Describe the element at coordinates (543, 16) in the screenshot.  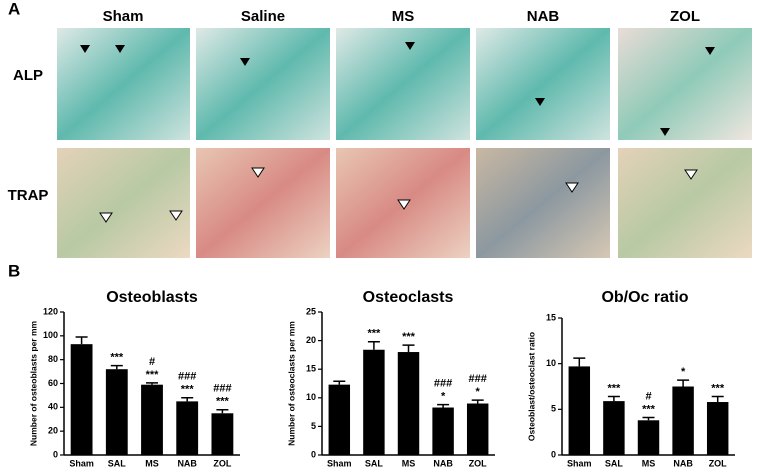
I see `column-header: NAB` at that location.